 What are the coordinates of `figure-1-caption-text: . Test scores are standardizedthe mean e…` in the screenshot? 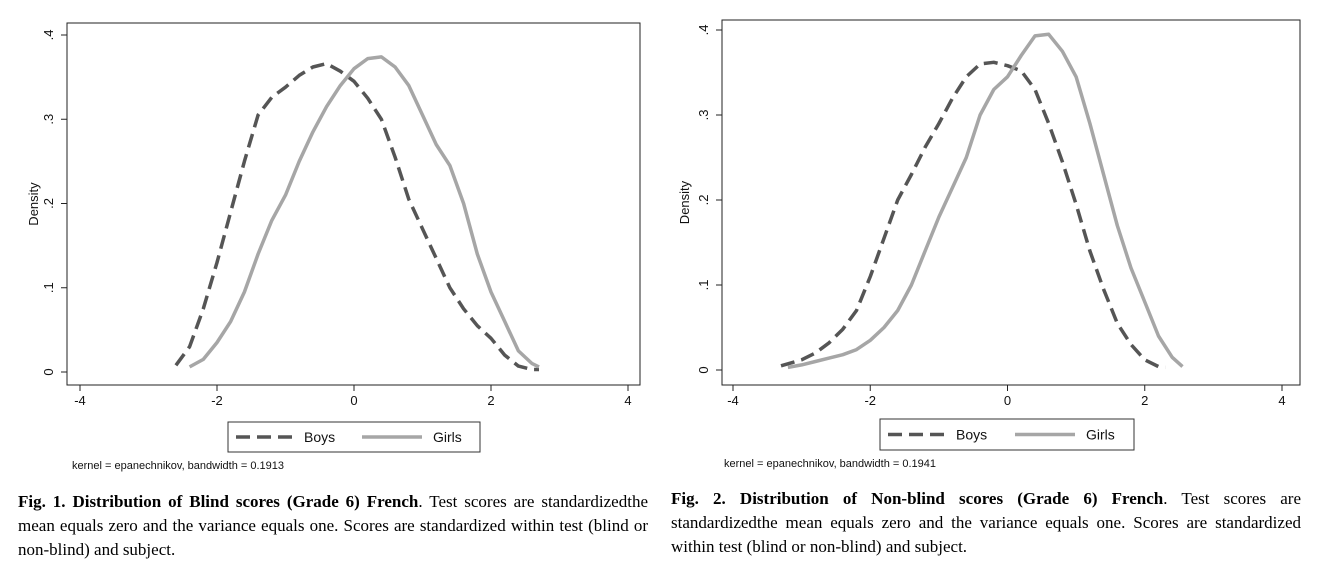 It's located at (333, 525).